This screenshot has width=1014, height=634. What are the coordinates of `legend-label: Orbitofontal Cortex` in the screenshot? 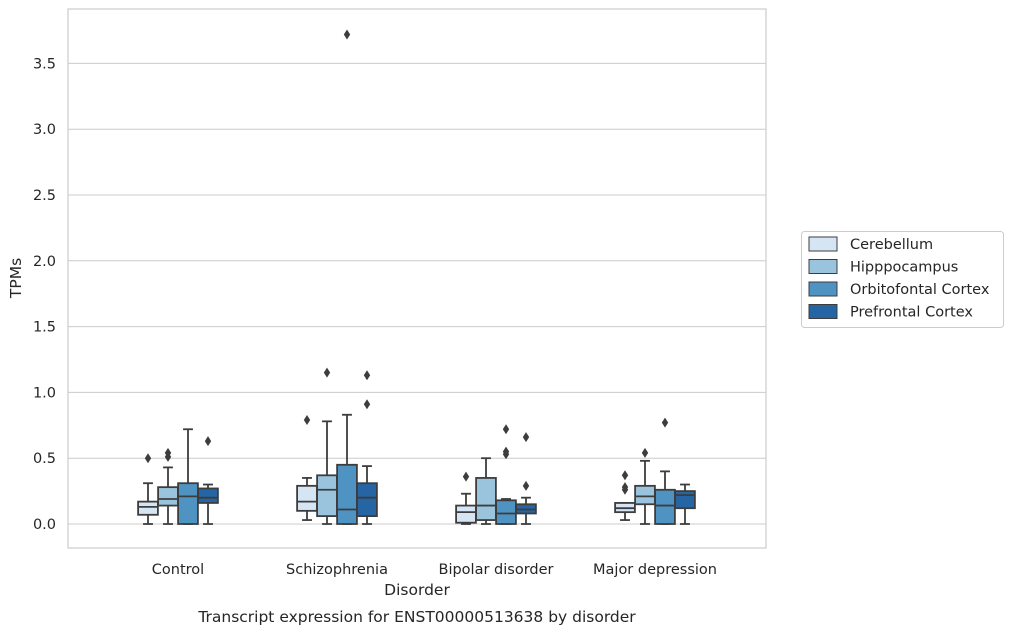 It's located at (920, 290).